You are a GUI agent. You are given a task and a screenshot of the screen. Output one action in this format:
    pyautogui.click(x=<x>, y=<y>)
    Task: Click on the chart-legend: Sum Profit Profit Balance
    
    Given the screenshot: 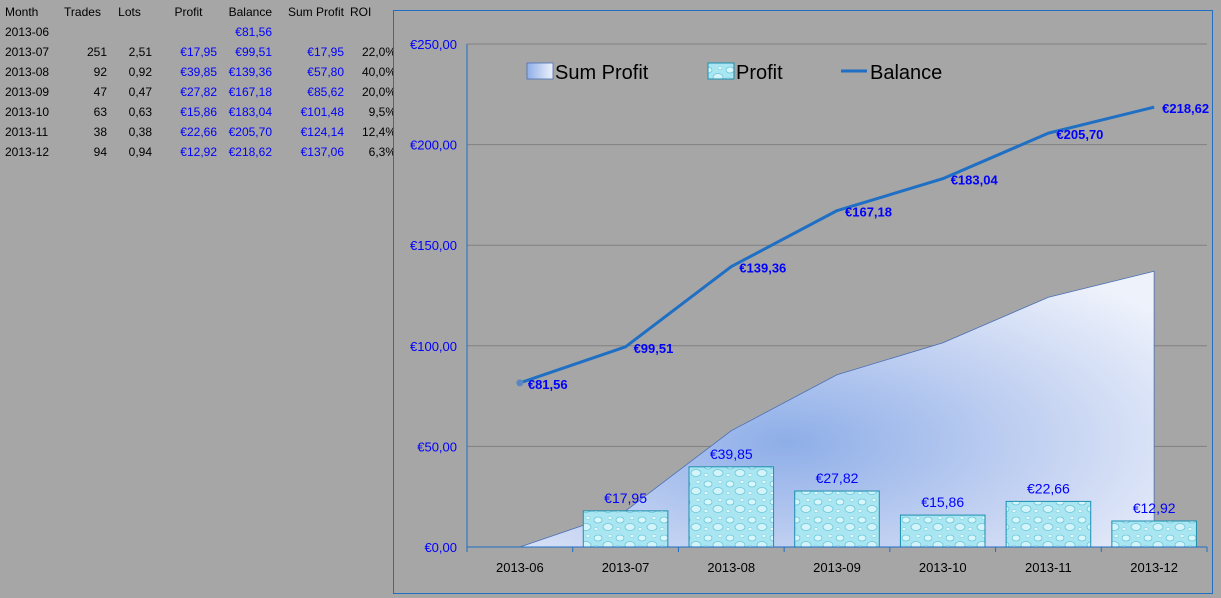 What is the action you would take?
    pyautogui.click(x=734, y=73)
    